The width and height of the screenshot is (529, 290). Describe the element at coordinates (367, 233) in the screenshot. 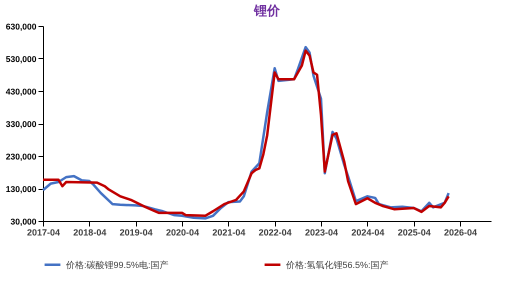

I see `x-tick-label: 2024-04` at that location.